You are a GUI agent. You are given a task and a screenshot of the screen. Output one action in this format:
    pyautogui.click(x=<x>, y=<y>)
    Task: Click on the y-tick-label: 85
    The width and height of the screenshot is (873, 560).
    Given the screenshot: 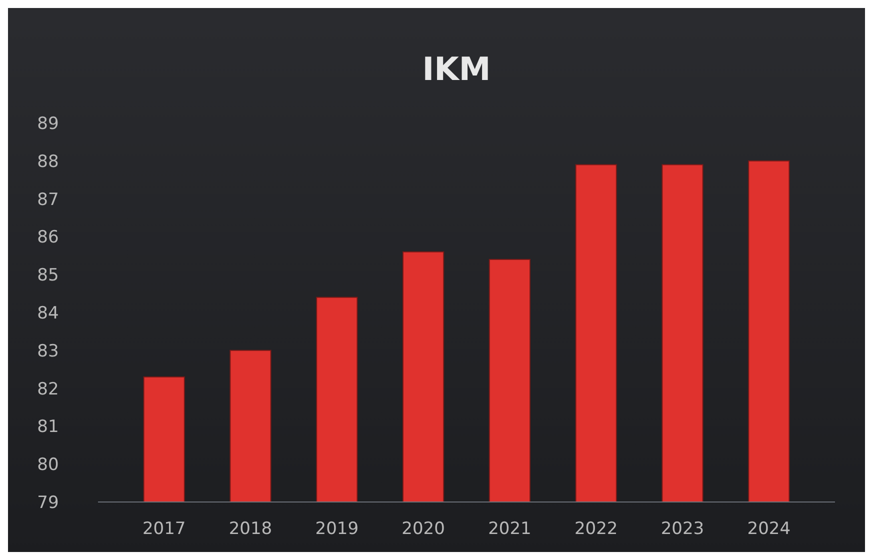 What is the action you would take?
    pyautogui.click(x=48, y=276)
    